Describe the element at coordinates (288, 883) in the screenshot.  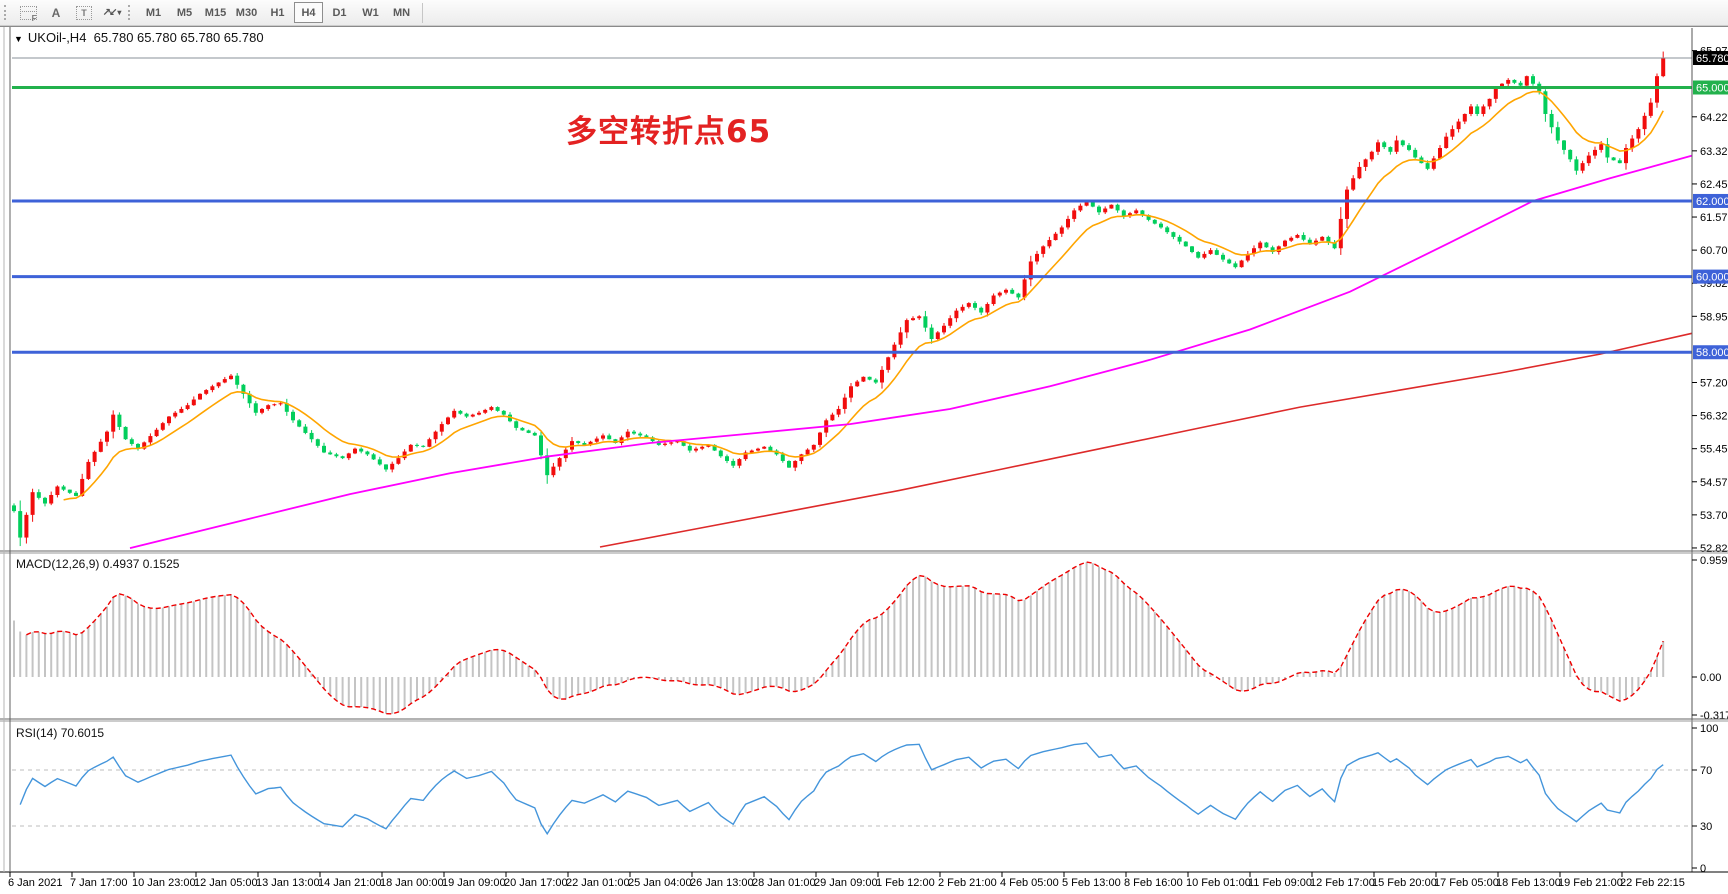
I see `svg-text: 13 Jan 13:00` at that location.